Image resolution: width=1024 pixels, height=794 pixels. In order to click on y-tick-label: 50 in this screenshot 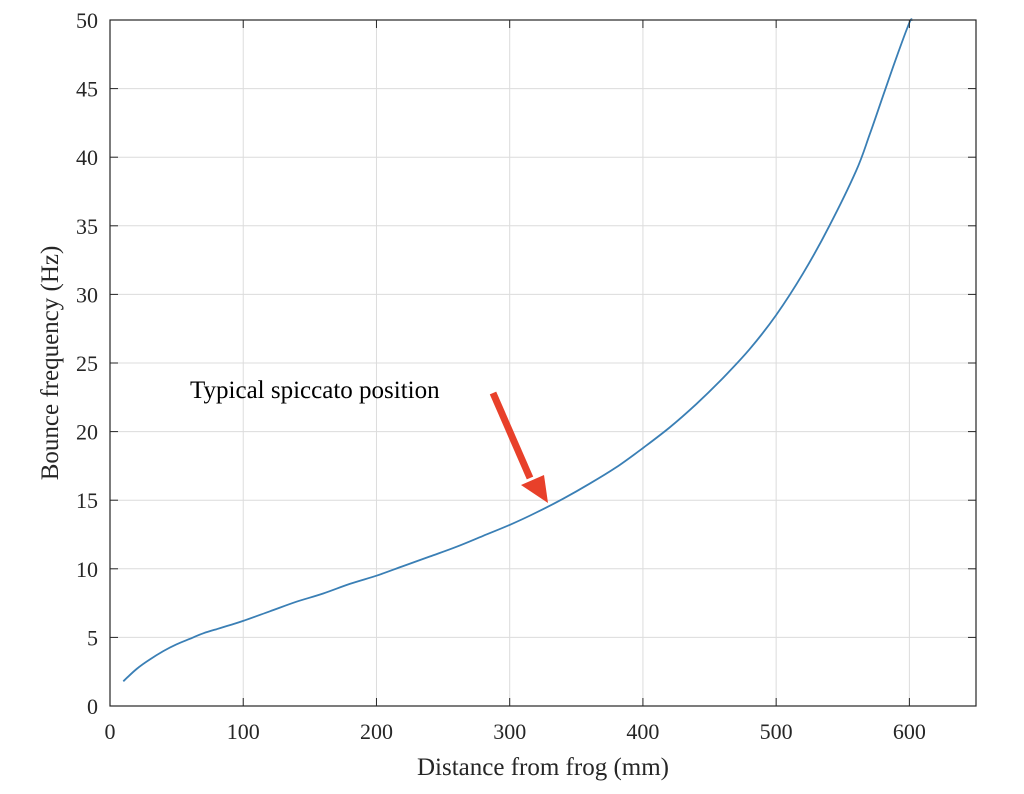, I will do `click(87, 20)`.